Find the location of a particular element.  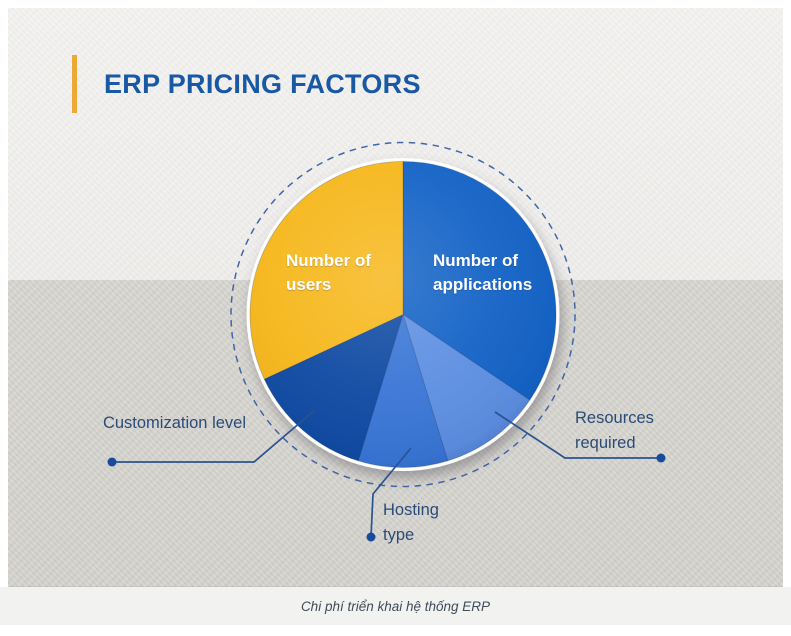

figure-caption-bar: Chi phí triển khai hệ thống ERP is located at coordinates (395, 606).